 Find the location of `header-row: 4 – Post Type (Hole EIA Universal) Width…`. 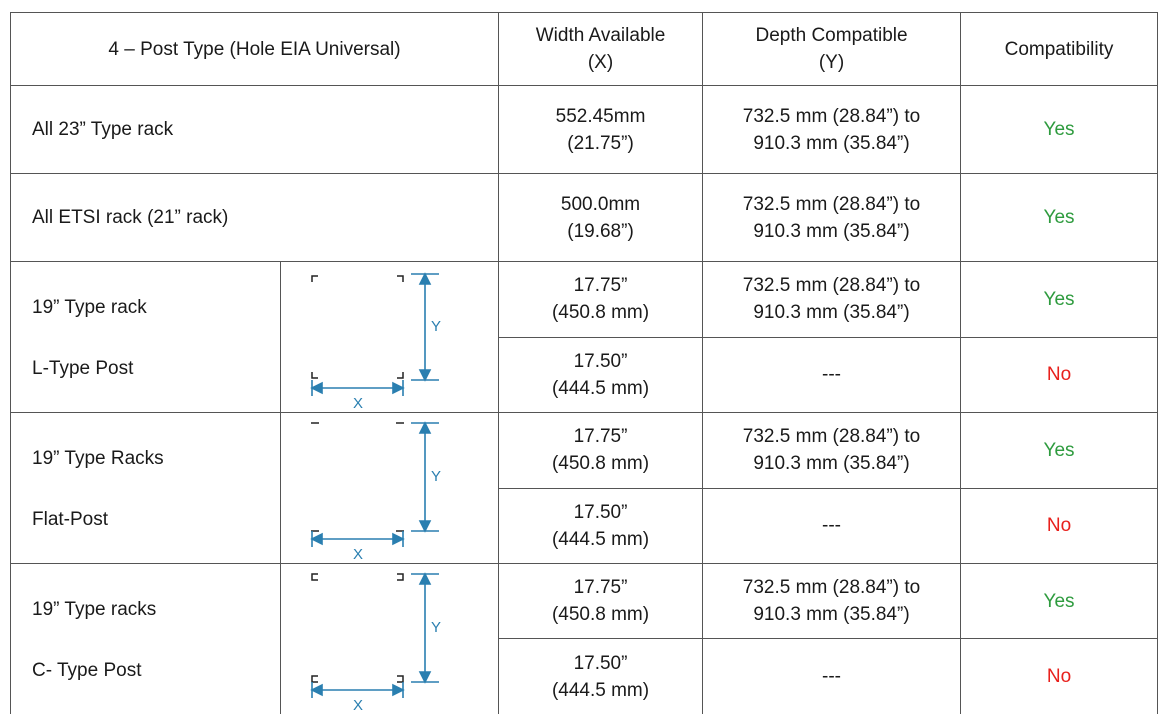

header-row: 4 – Post Type (Hole EIA Universal) Width… is located at coordinates (584, 49).